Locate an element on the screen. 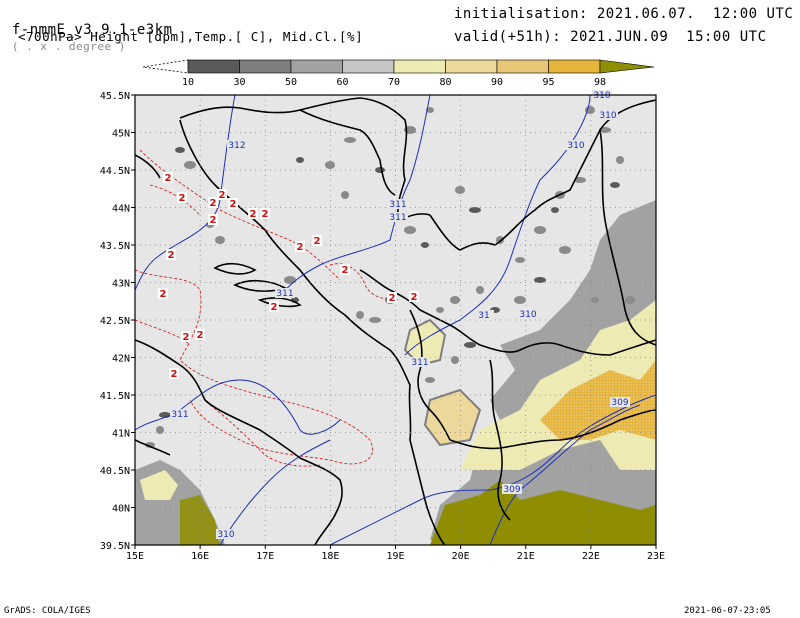 The height and width of the screenshot is (618, 800). lat-tick-label: 42.5N is located at coordinates (115, 321).